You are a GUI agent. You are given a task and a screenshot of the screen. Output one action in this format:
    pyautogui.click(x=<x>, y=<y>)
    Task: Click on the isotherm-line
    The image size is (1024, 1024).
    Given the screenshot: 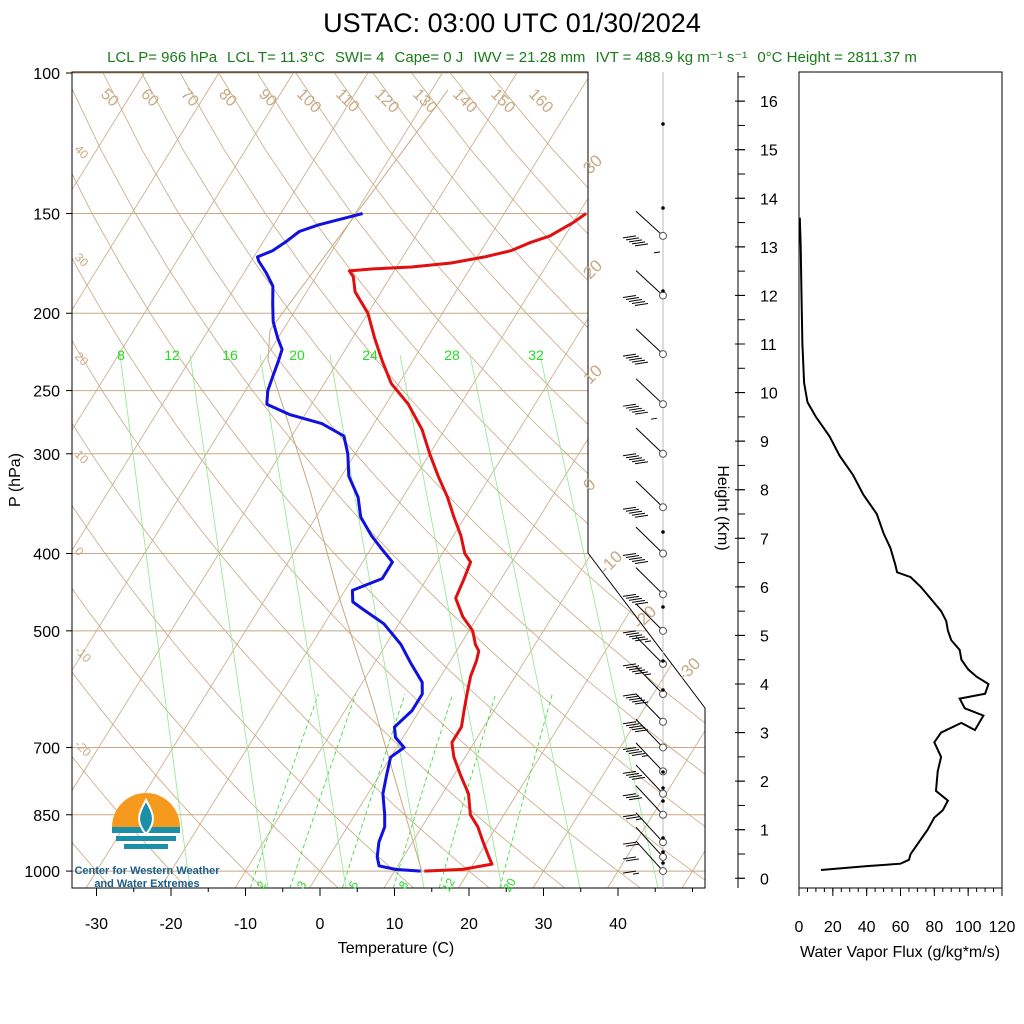 What is the action you would take?
    pyautogui.click(x=656, y=480)
    